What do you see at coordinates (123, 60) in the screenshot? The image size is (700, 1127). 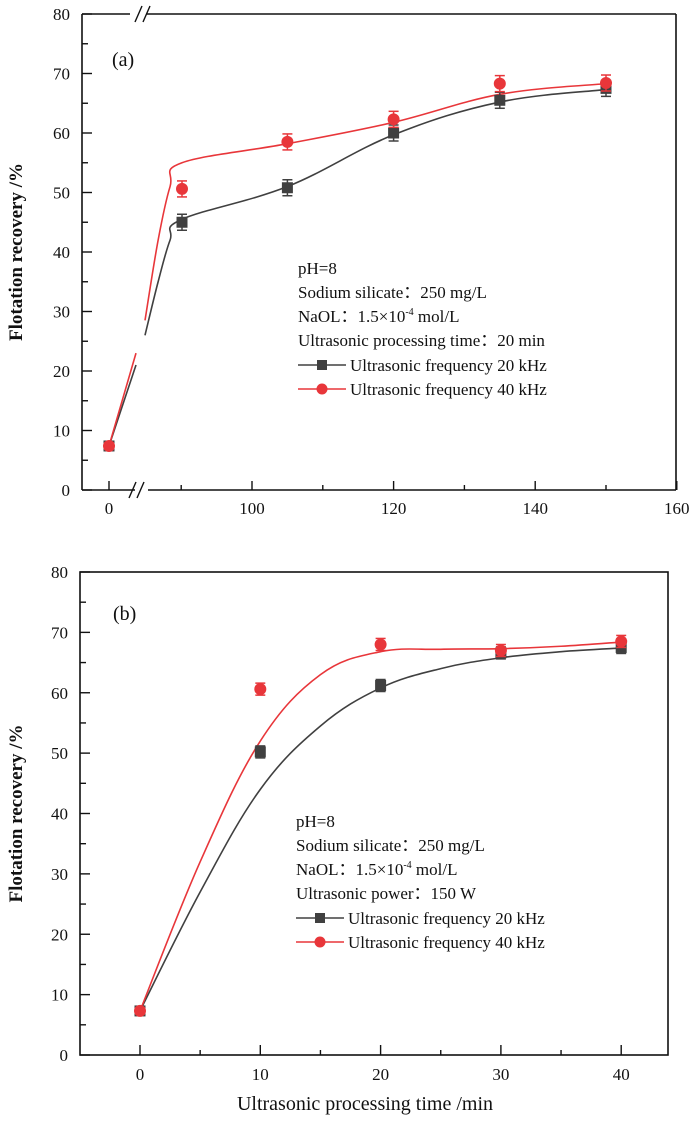 I see `panel-label: (a)` at bounding box center [123, 60].